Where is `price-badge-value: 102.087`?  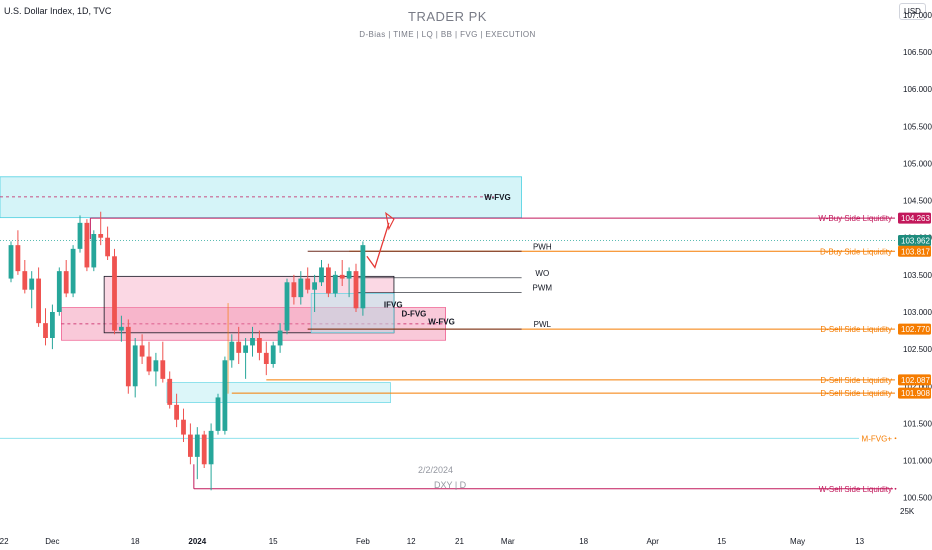
price-badge-value: 102.087 is located at coordinates (915, 380).